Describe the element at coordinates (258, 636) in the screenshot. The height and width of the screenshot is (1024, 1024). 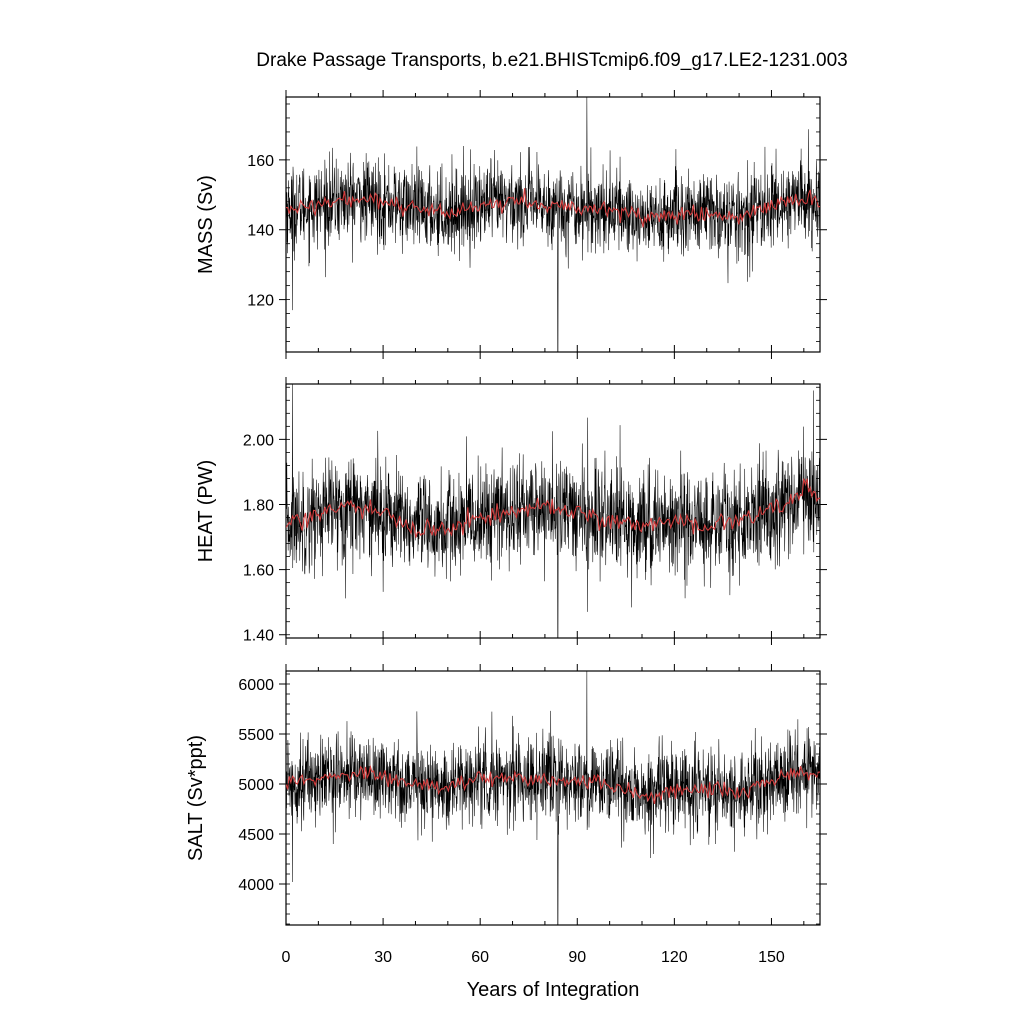
I see `heat-y-tick-label: 1.40` at that location.